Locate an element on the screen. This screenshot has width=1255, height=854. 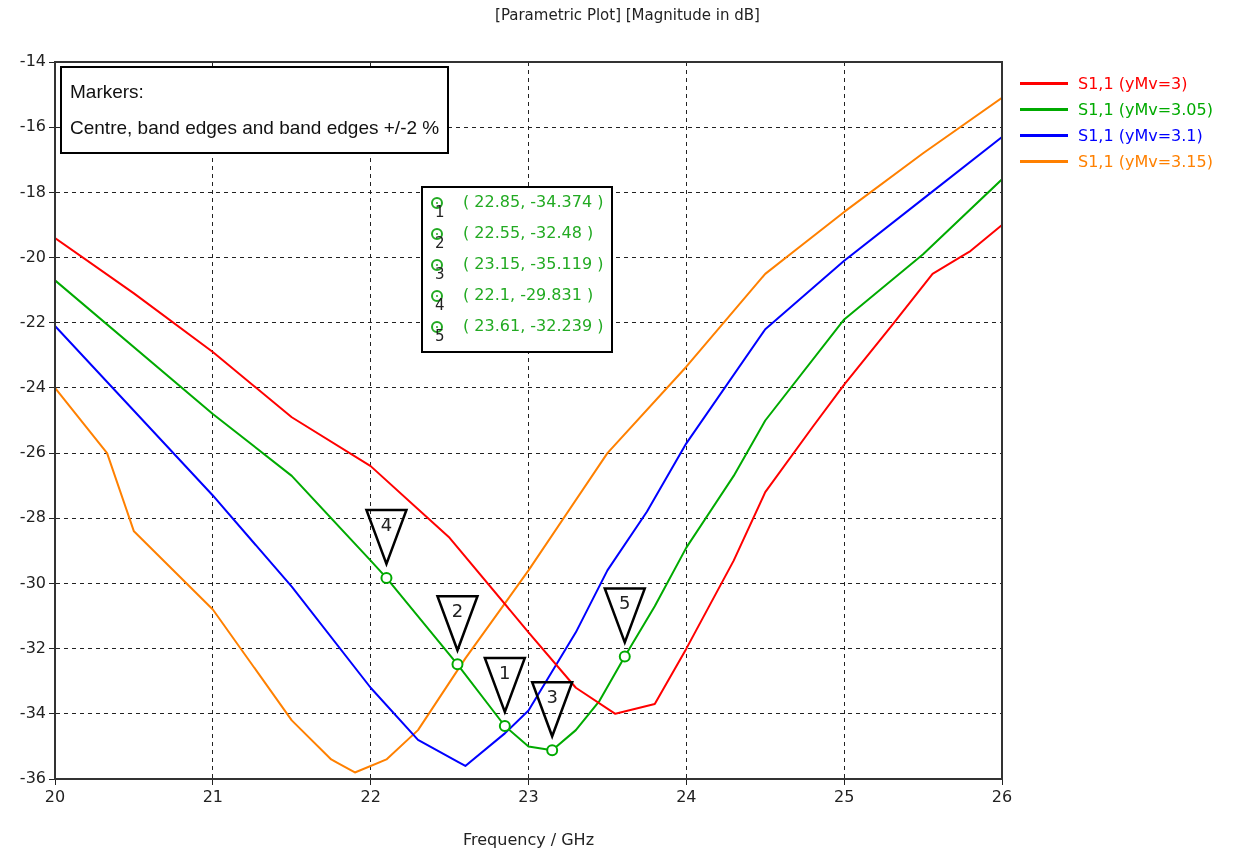
text: 2 is located at coordinates (440, 243).